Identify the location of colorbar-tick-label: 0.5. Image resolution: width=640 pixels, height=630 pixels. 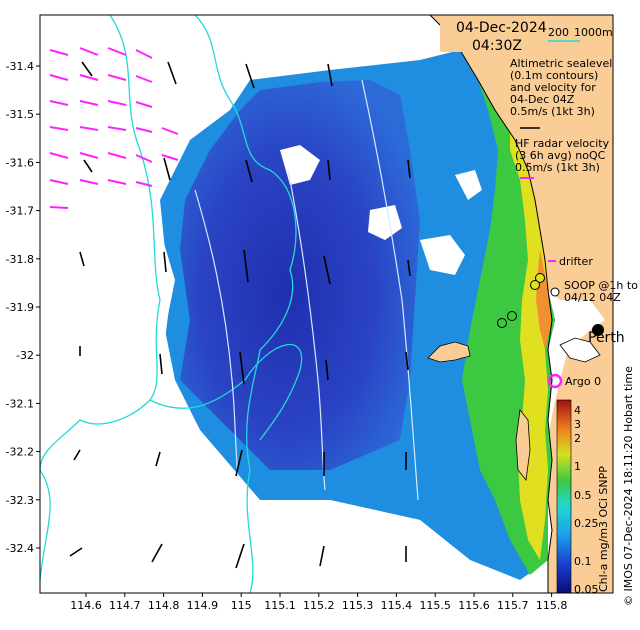
(583, 495).